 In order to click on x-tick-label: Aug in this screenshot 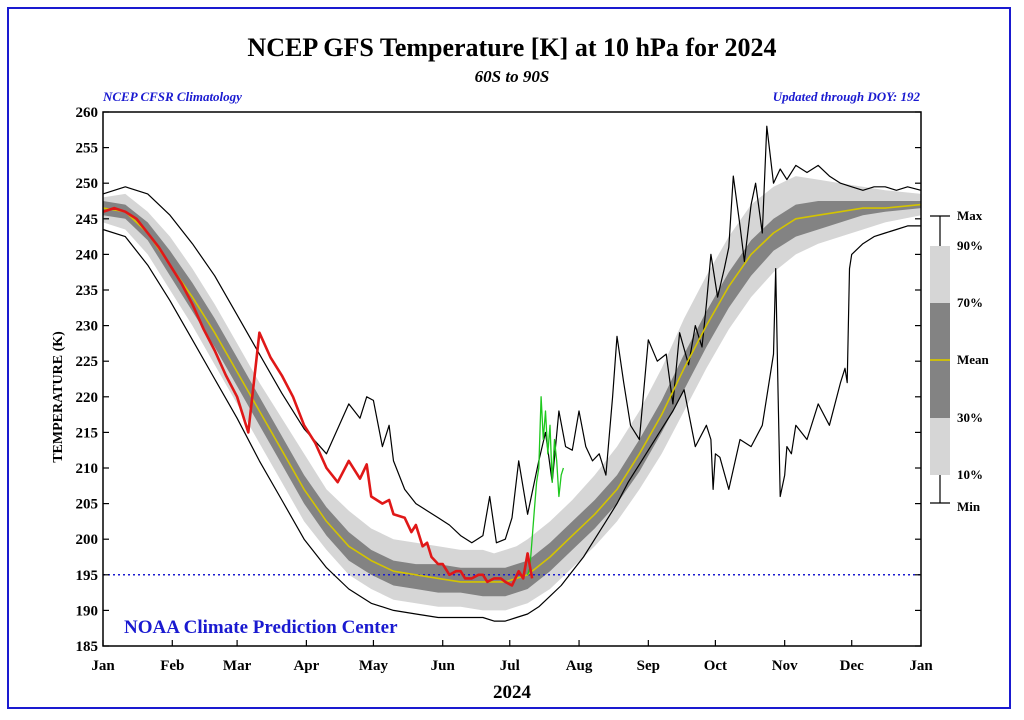, I will do `click(579, 666)`.